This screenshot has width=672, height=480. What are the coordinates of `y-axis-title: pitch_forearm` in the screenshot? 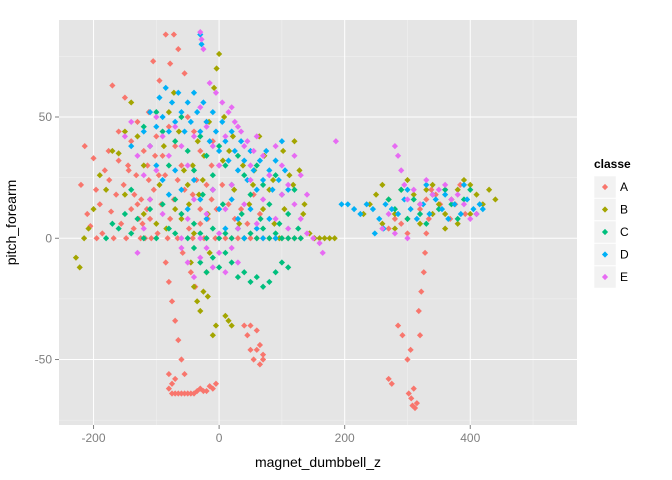 It's located at (11, 223).